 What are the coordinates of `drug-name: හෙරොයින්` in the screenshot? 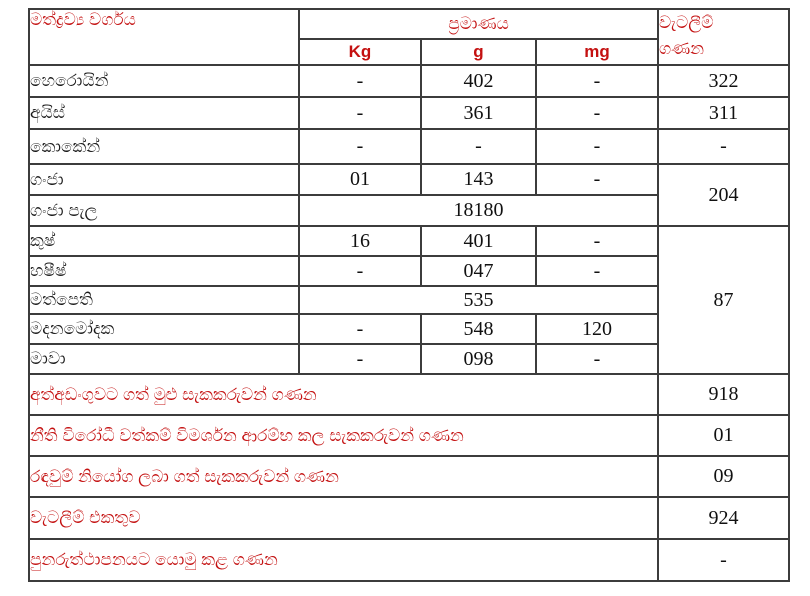 It's located at (164, 81).